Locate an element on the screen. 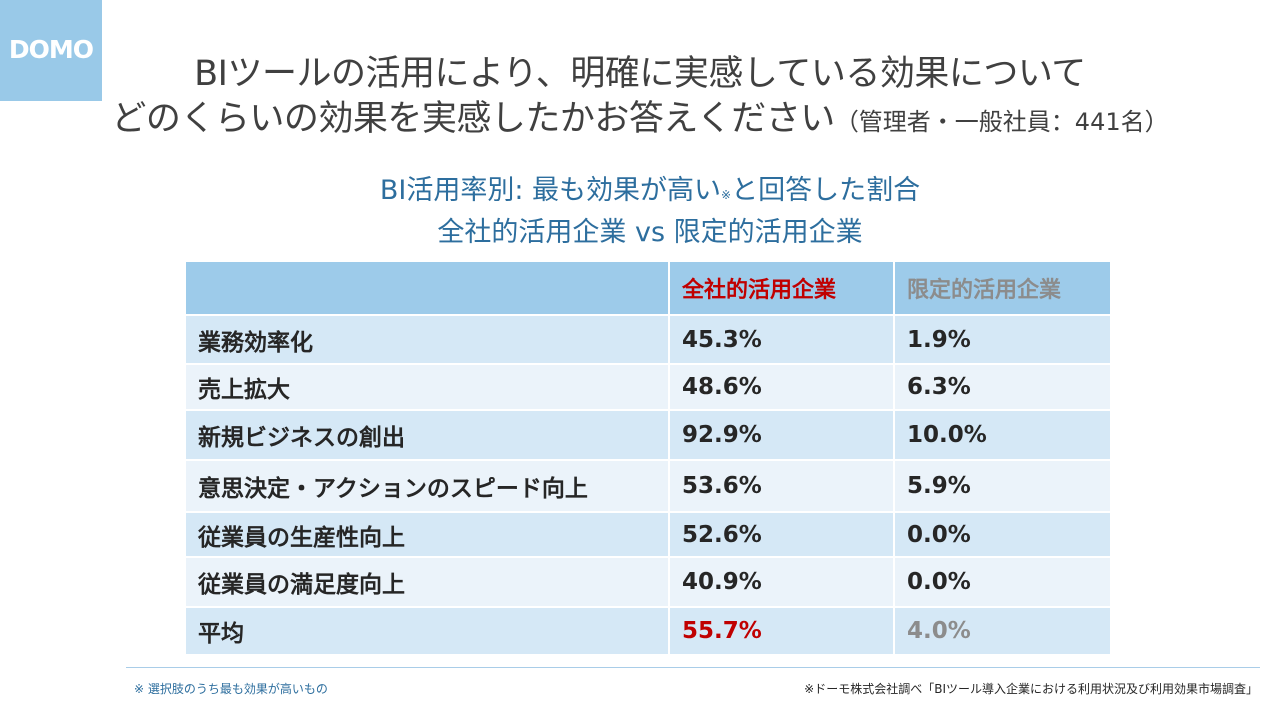 Image resolution: width=1280 pixels, height=720 pixels. value-company-wide: 45.3% is located at coordinates (782, 340).